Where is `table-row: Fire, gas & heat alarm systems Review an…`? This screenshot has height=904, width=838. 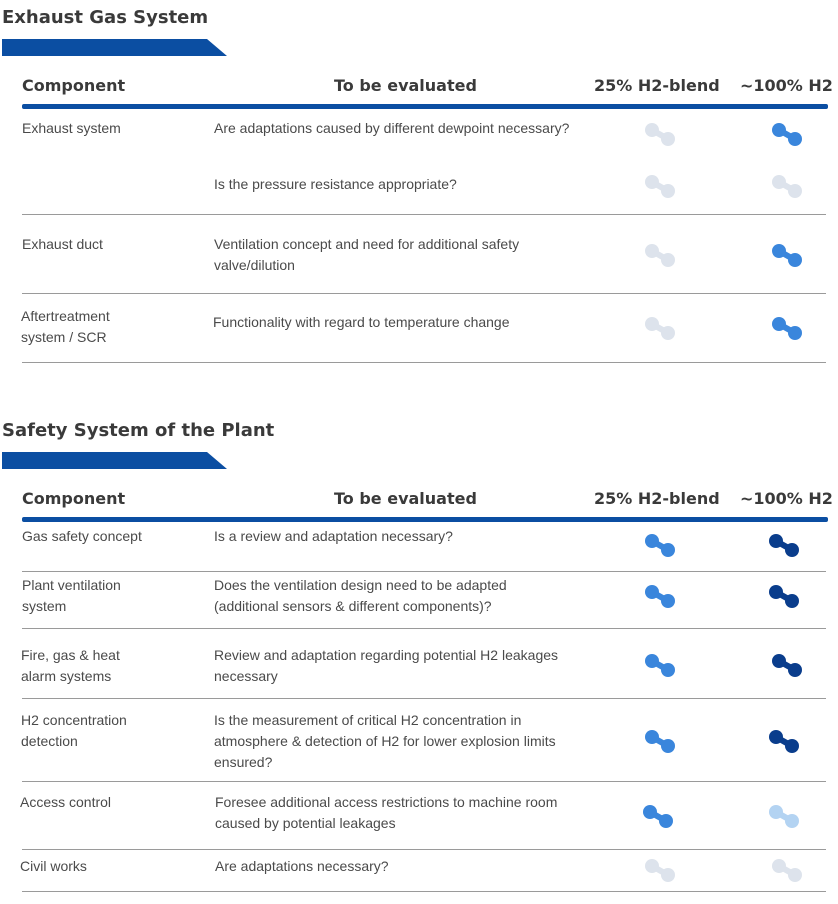 table-row: Fire, gas & heat alarm systems Review an… is located at coordinates (423, 664).